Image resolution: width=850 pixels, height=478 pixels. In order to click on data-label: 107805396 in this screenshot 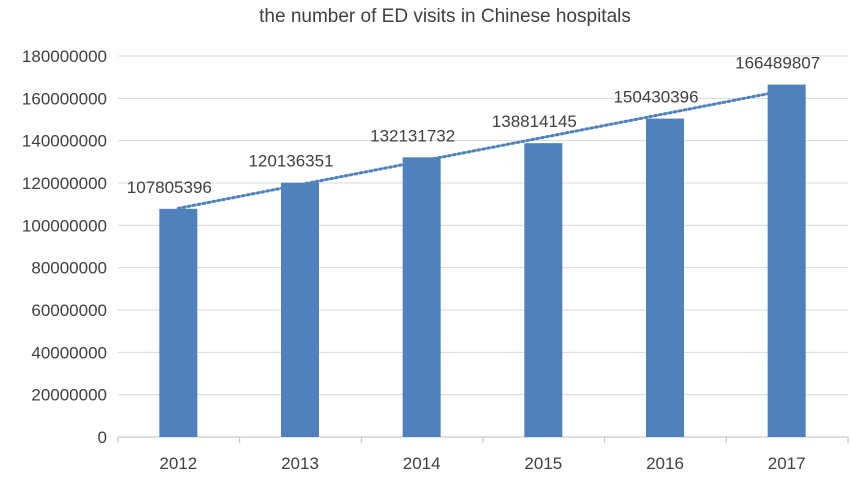, I will do `click(169, 187)`.